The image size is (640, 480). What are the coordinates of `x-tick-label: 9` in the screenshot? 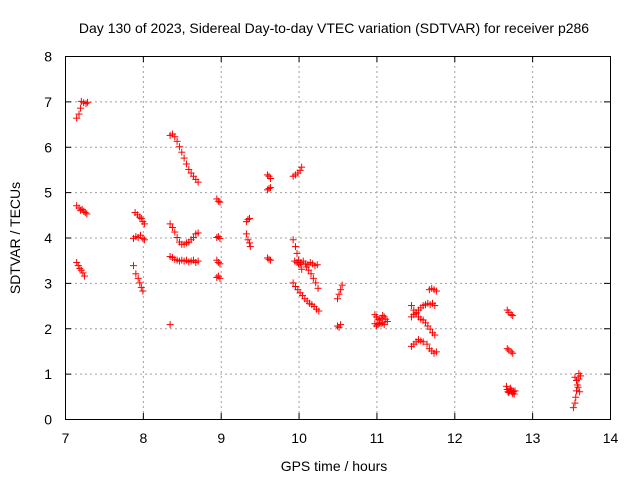 It's located at (221, 438).